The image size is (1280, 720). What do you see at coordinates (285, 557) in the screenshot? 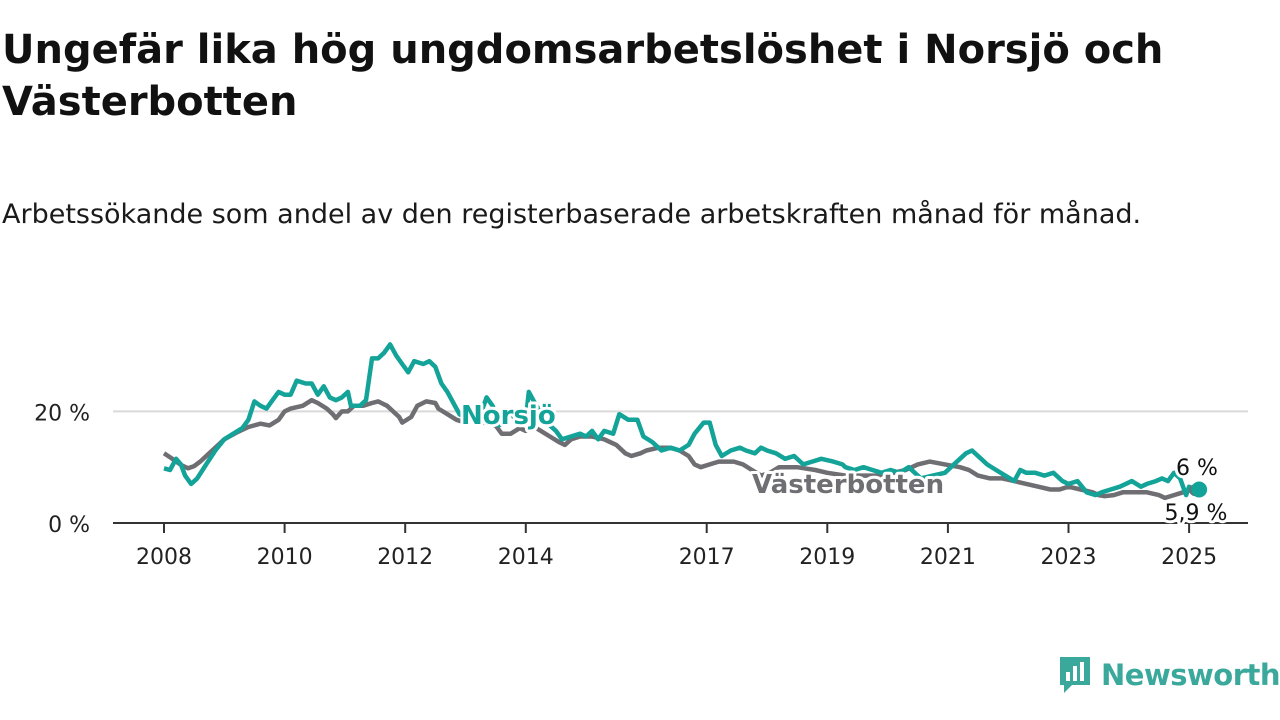
I see `x-tick-label: 2010` at bounding box center [285, 557].